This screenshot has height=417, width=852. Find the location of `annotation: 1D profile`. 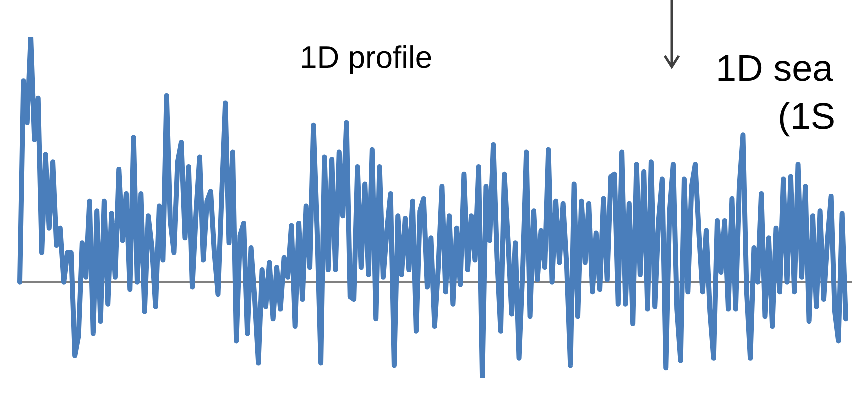

annotation: 1D profile is located at coordinates (366, 57).